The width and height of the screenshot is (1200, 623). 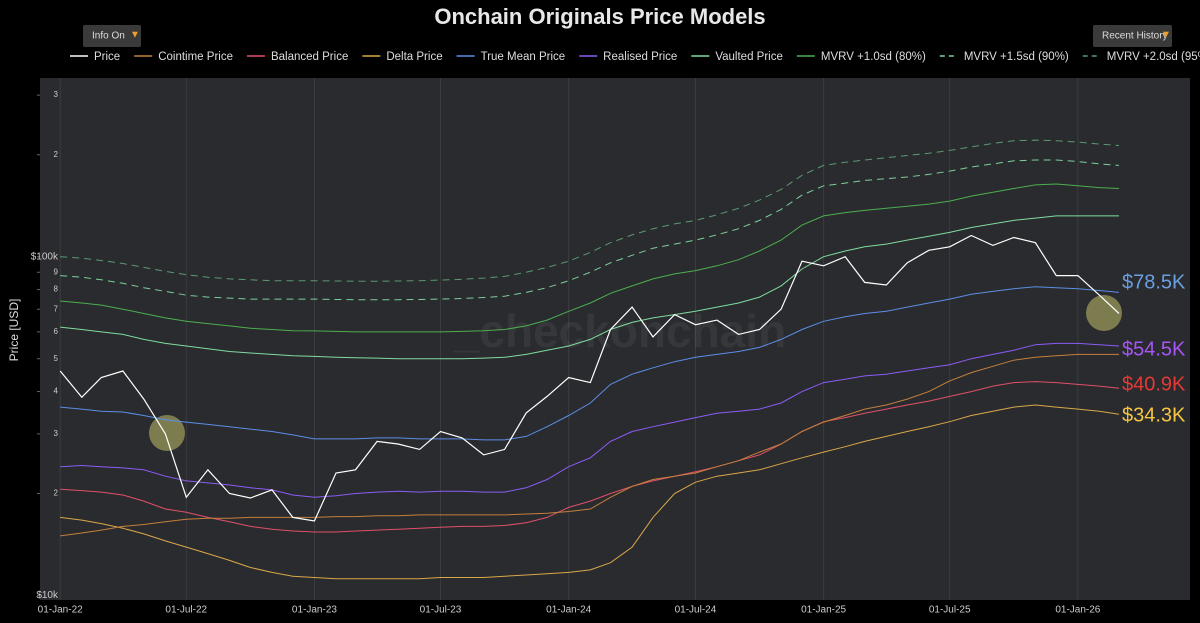 I want to click on legend-label: MVRV +2.0sd (95%), so click(x=1153, y=57).